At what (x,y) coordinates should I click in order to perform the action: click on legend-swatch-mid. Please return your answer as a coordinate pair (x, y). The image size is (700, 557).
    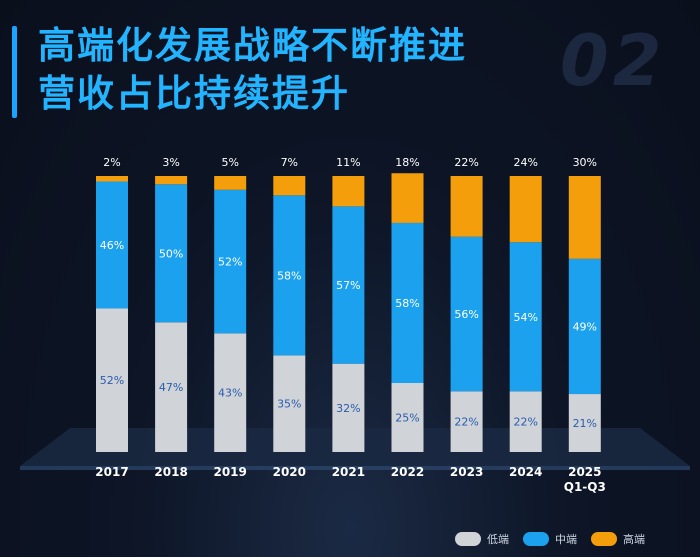
    Looking at the image, I should click on (536, 539).